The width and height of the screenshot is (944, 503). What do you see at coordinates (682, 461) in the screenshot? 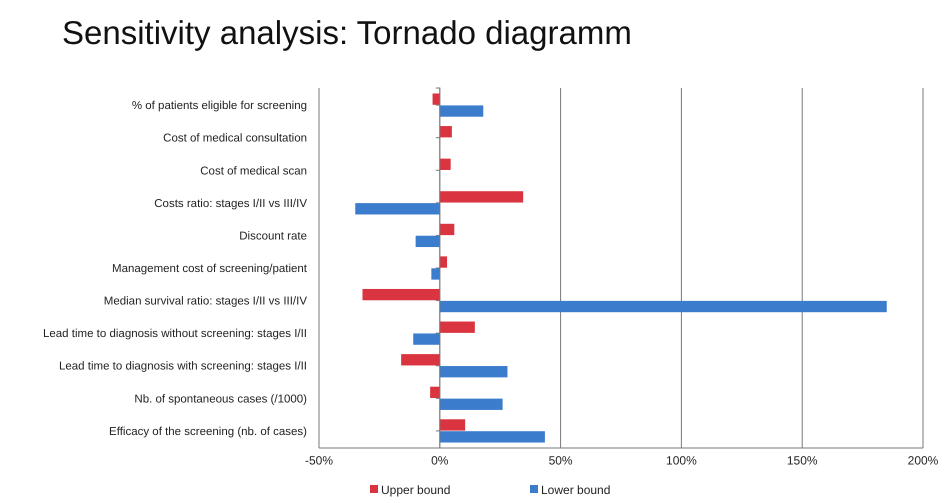
I see `x-tick-label: 100%` at bounding box center [682, 461].